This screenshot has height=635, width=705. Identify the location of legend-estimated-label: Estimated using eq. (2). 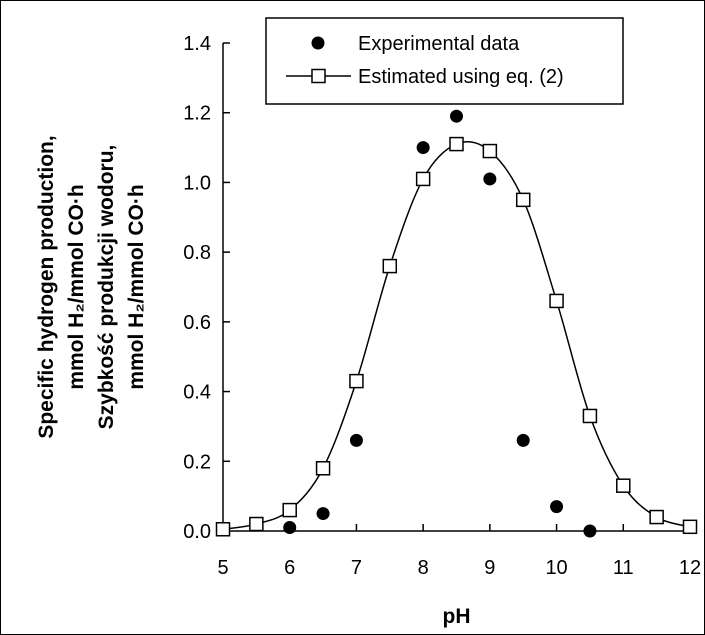
(461, 77).